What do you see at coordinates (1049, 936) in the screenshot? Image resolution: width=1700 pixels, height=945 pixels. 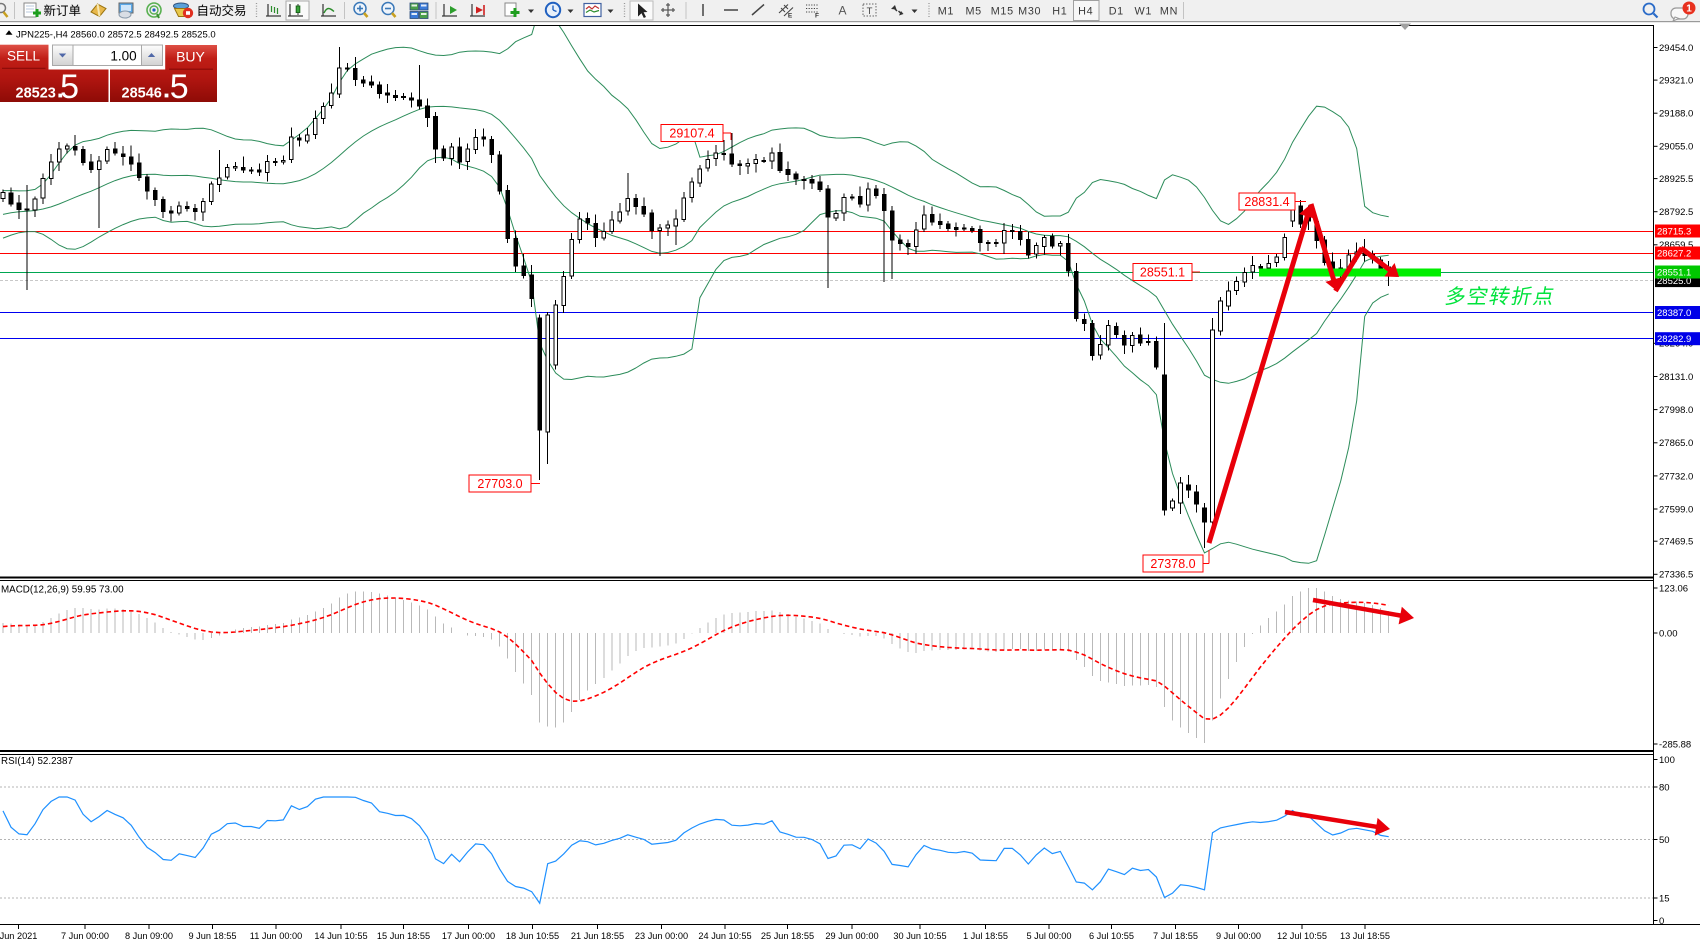 I see `svg-text: 5 Jul 00:00` at bounding box center [1049, 936].